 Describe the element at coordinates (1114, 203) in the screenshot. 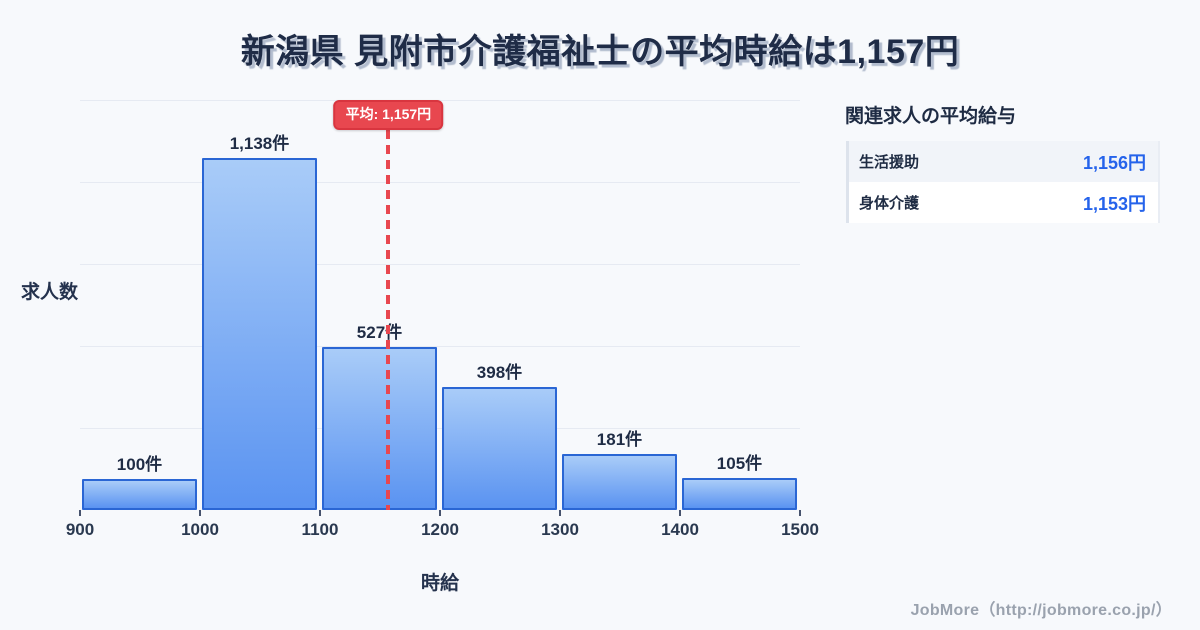

I see `job-wage-value: 1,153円` at that location.